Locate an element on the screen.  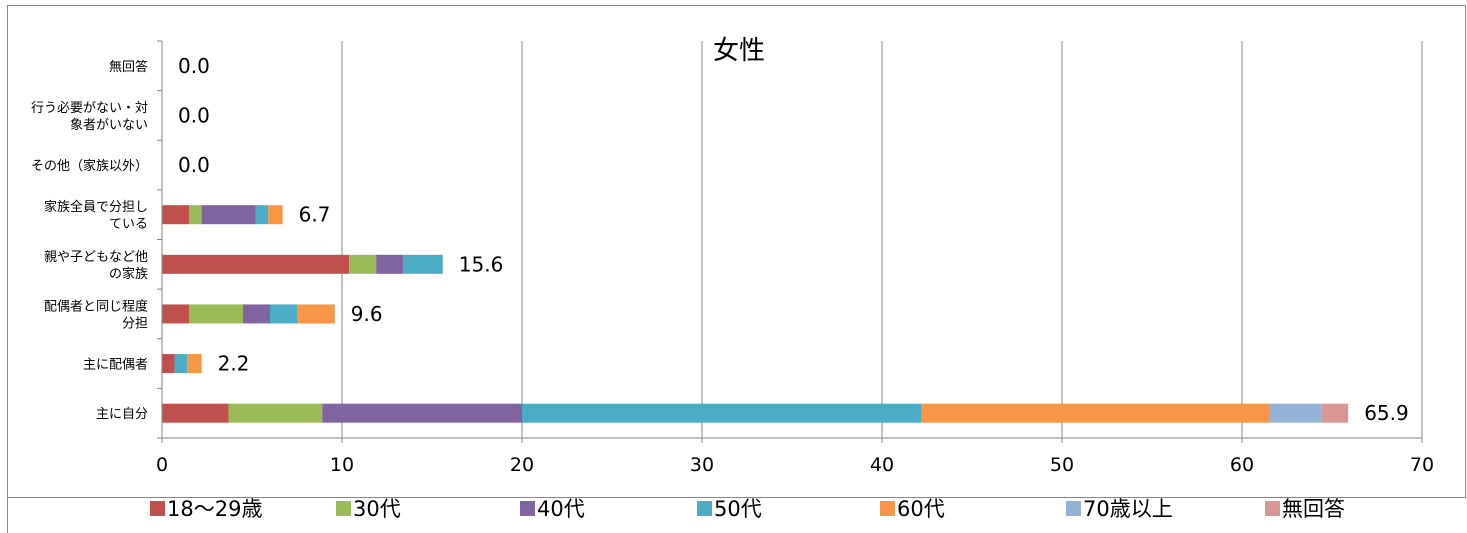
category-label: 主に自分 is located at coordinates (122, 414).